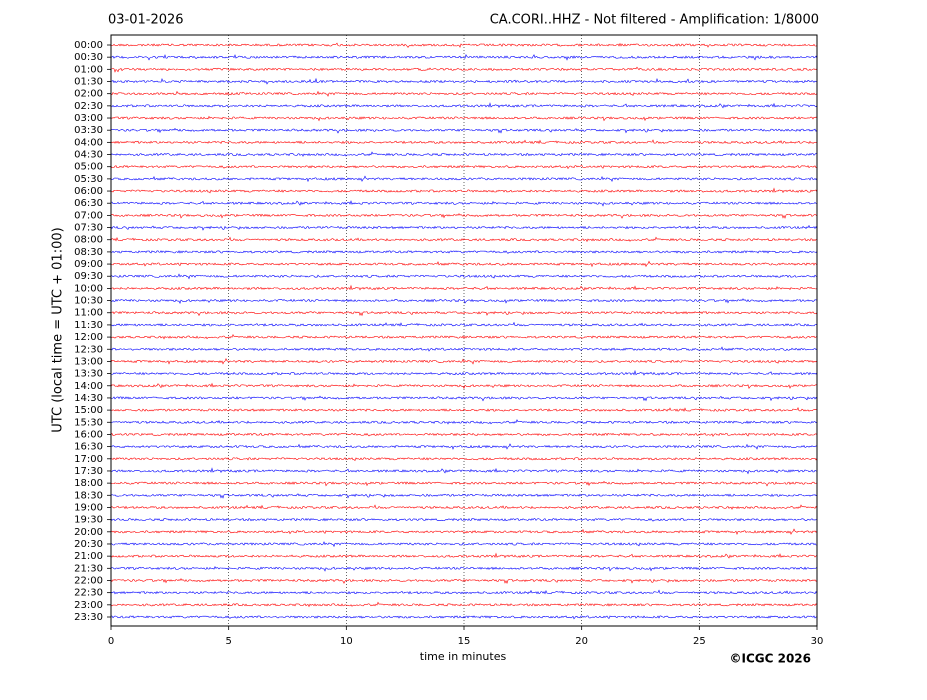  I want to click on y-tick-label: 01:30, so click(88, 82).